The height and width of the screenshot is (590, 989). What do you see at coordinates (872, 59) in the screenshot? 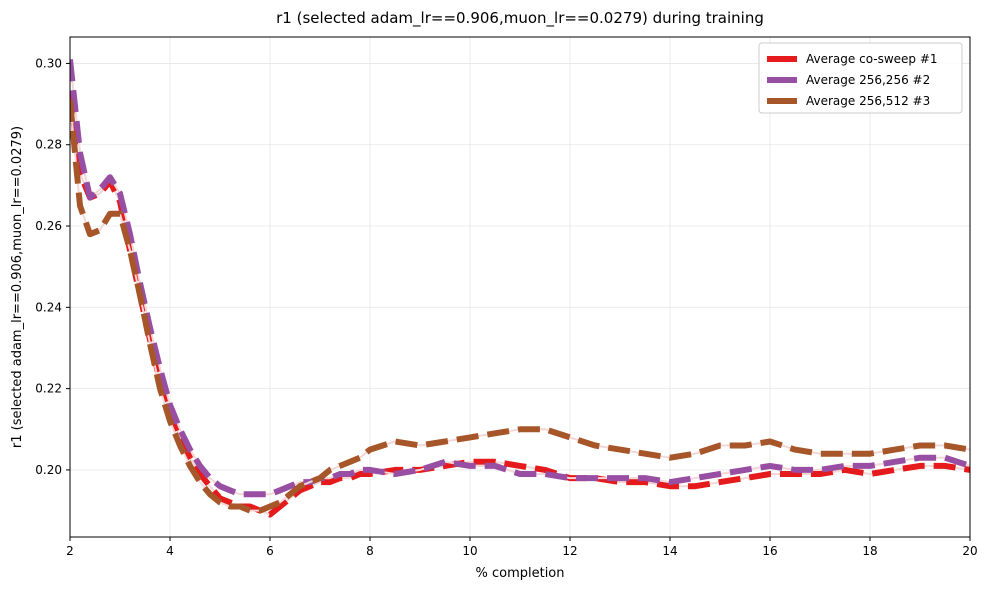
I see `legend-label-1: Average co-sweep #1` at bounding box center [872, 59].